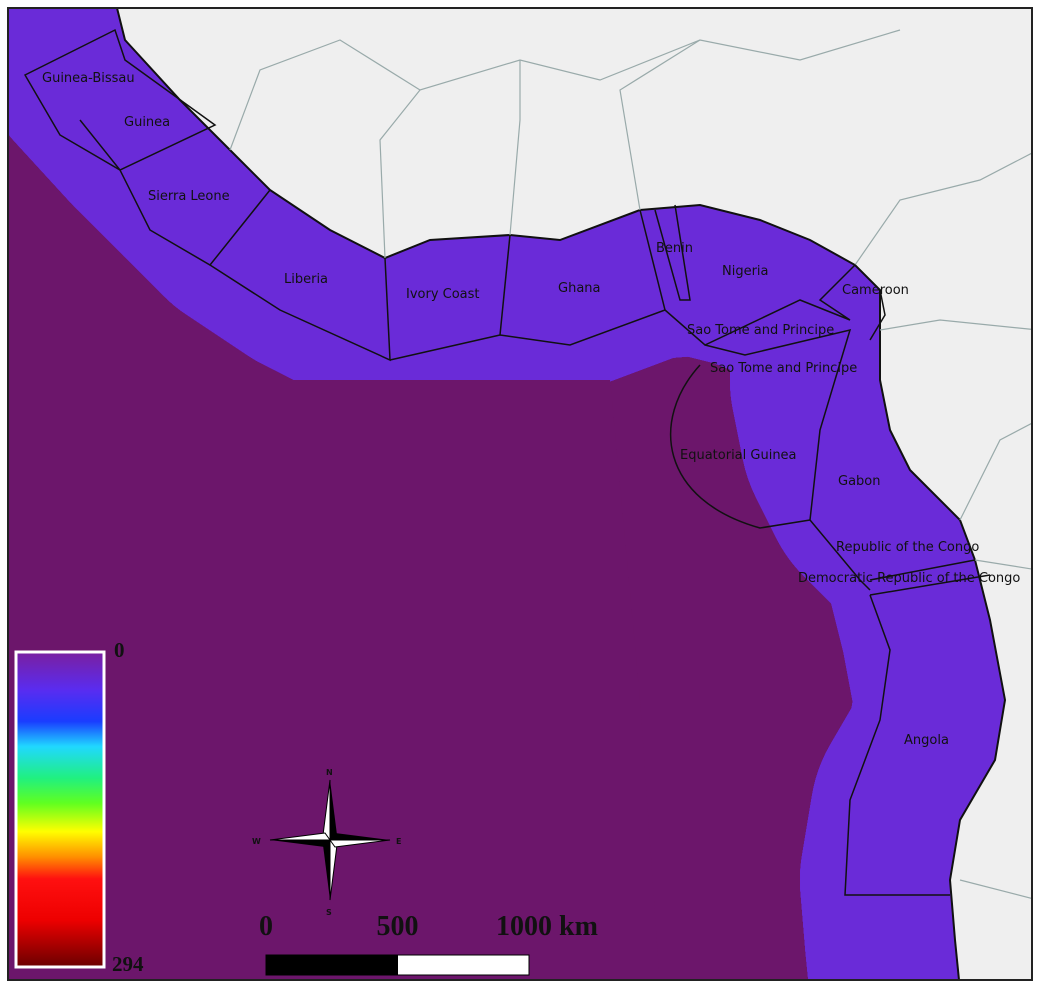 This screenshot has height=987, width=1038. Describe the element at coordinates (926, 740) in the screenshot. I see `region-label: Angola` at that location.